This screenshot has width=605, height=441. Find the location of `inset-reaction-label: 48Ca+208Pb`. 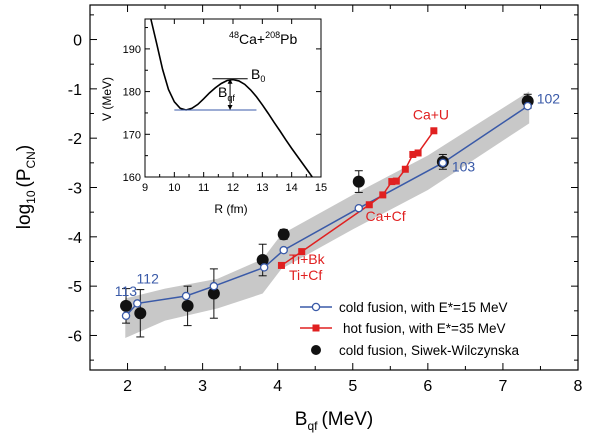

inset-reaction-label: 48Ca+208Pb is located at coordinates (263, 38).